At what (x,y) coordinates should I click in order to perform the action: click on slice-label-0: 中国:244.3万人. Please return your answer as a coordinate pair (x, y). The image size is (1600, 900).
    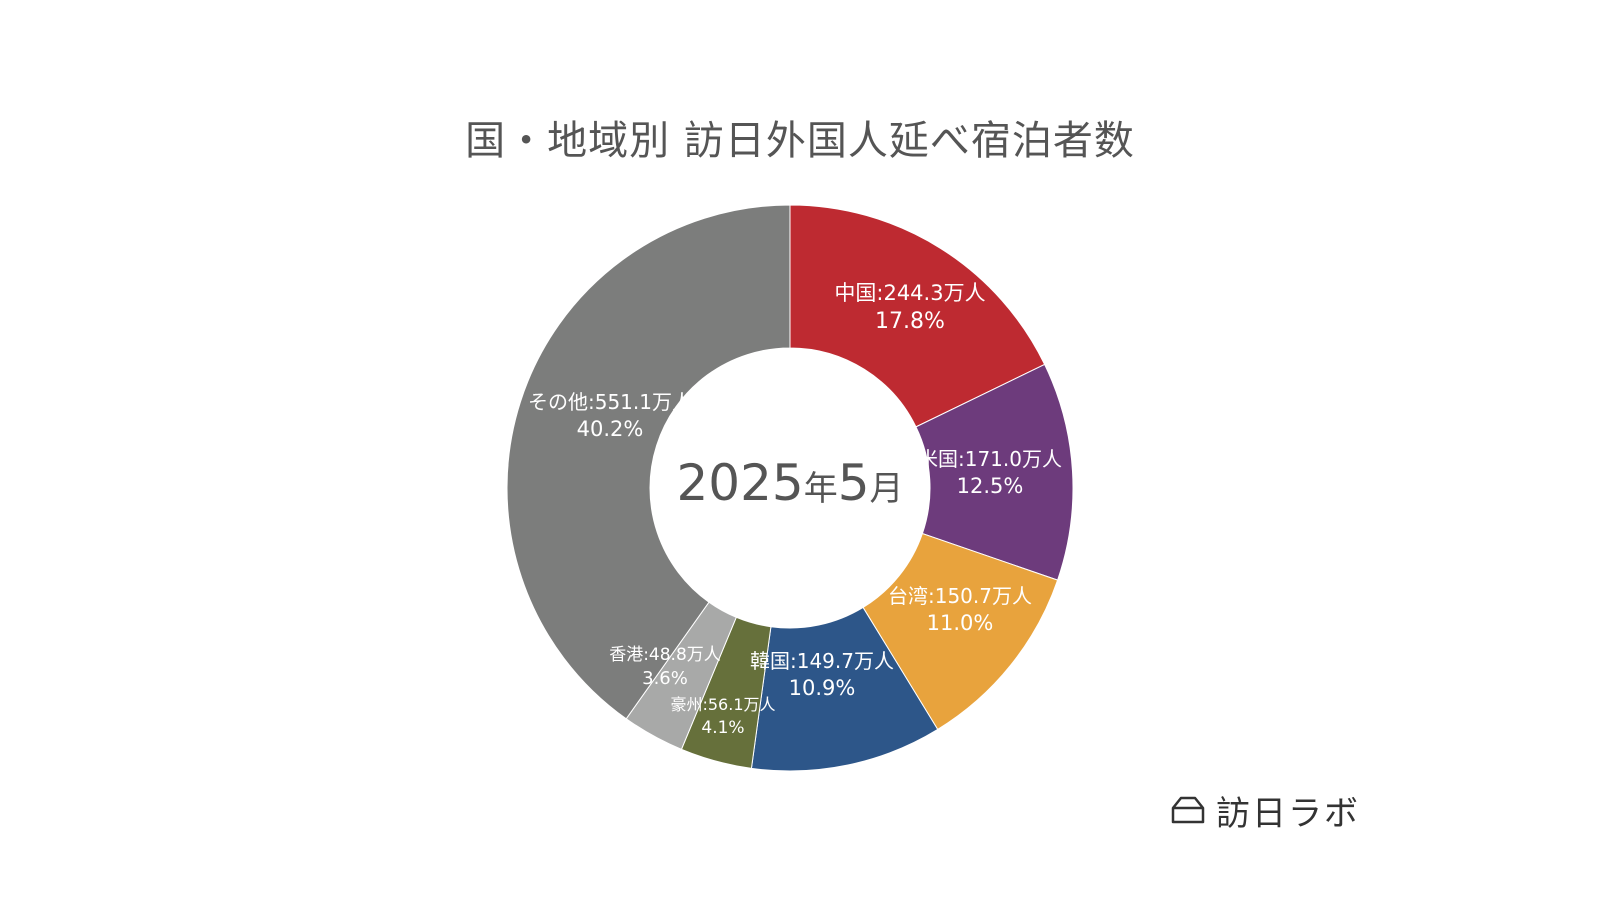
    Looking at the image, I should click on (909, 293).